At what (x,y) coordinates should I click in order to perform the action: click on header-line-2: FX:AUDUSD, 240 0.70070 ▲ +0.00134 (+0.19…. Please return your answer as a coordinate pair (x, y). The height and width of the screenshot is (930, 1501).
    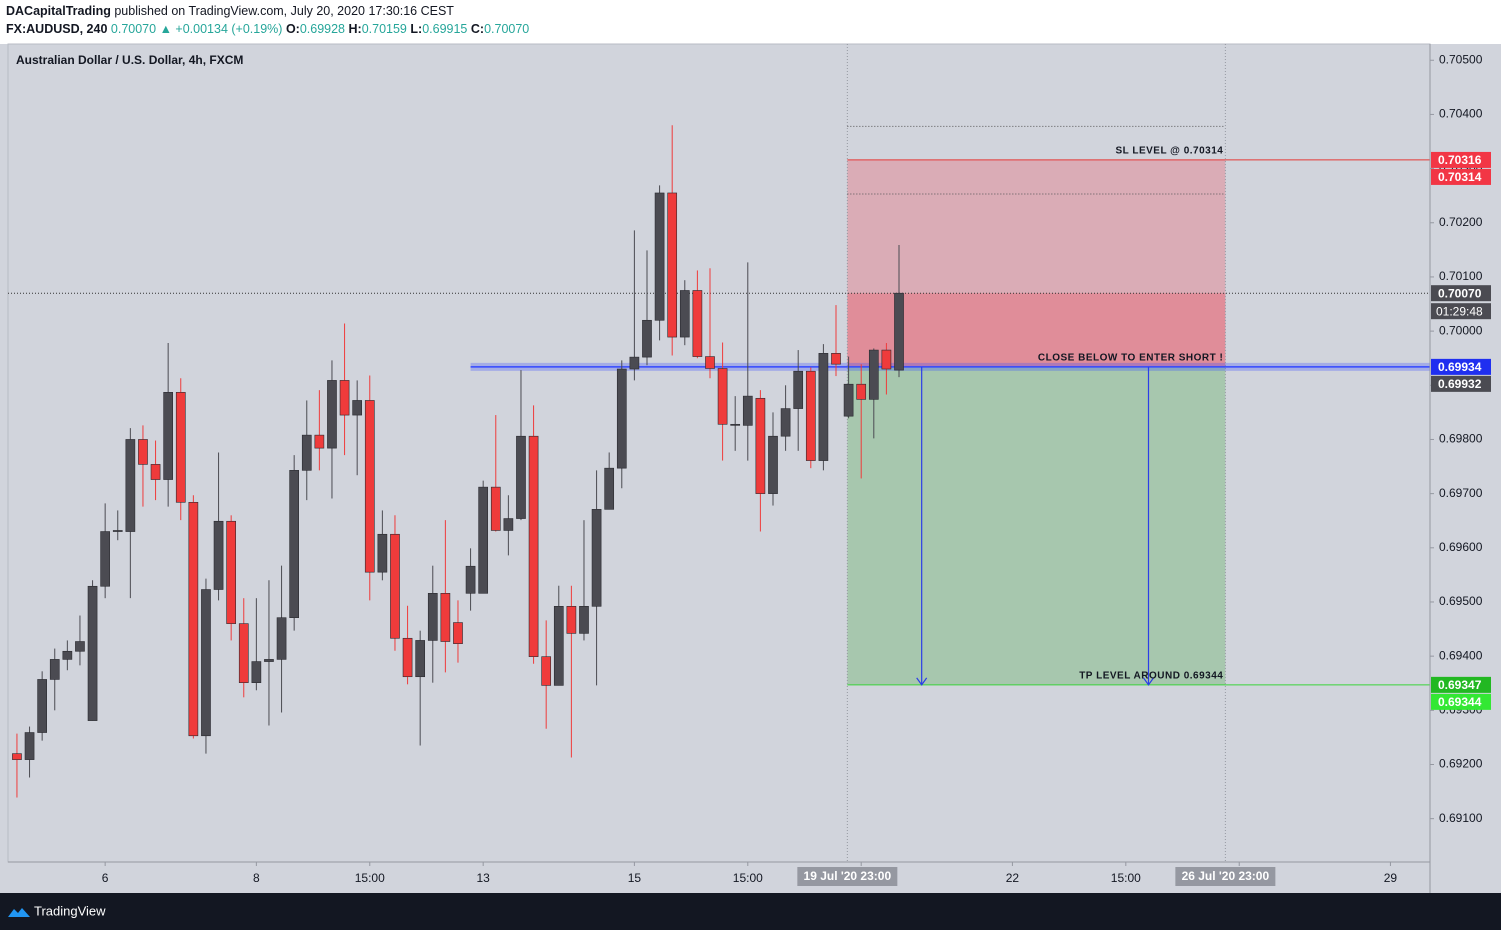
    Looking at the image, I should click on (267, 29).